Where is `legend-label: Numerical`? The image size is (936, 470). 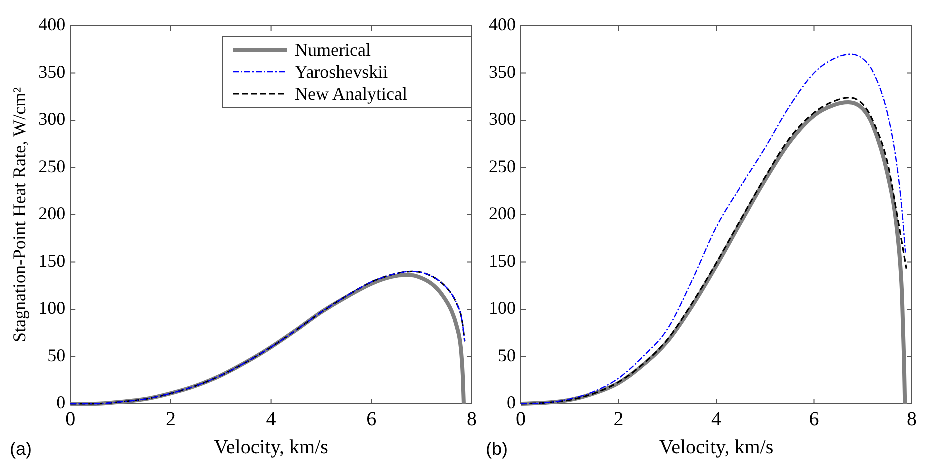 legend-label: Numerical is located at coordinates (333, 50).